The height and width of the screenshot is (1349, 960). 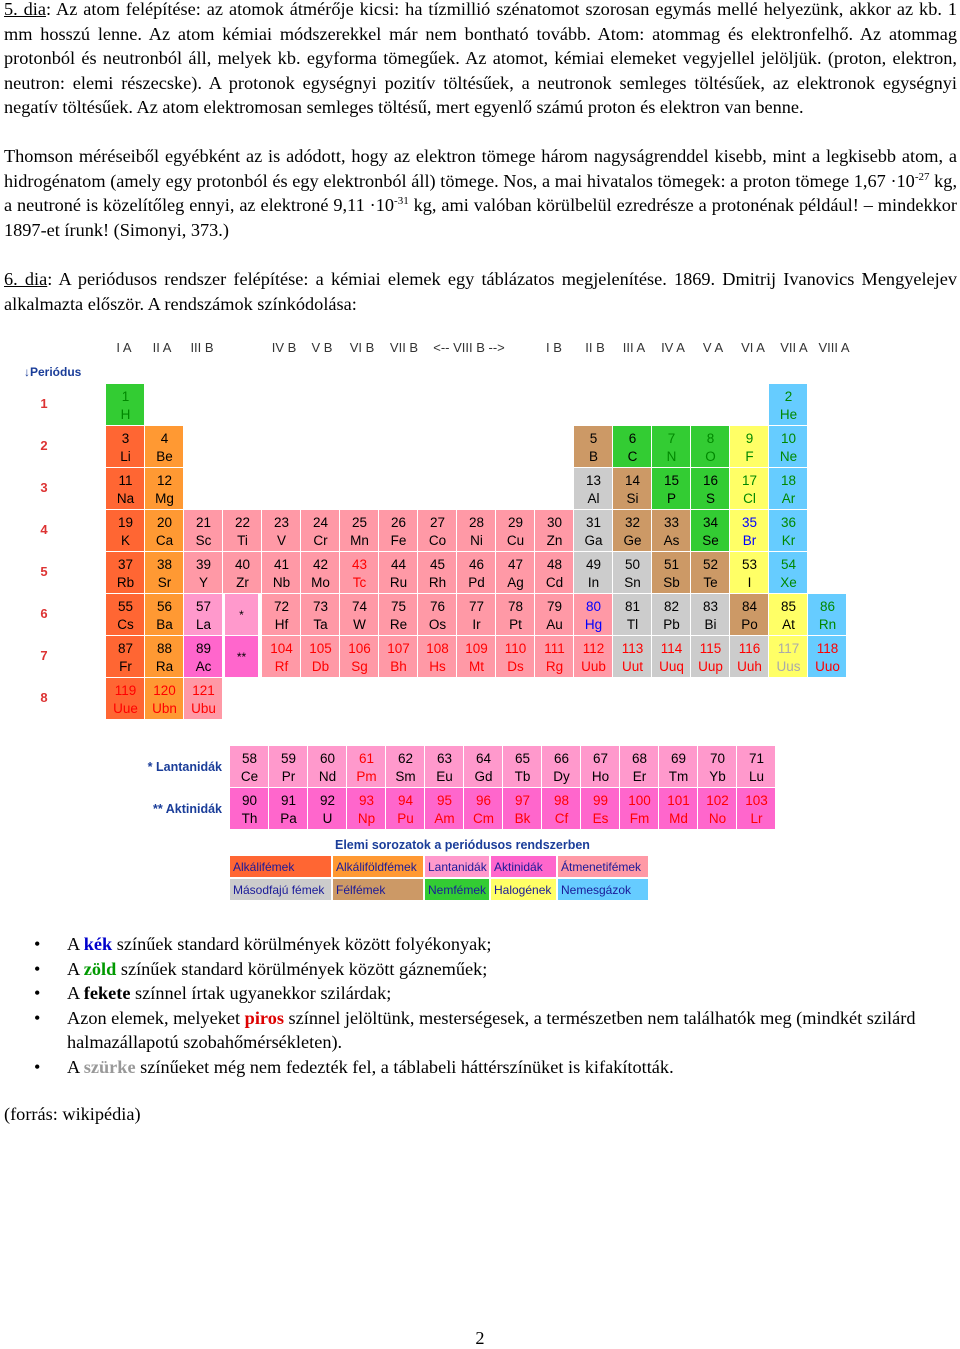 What do you see at coordinates (554, 648) in the screenshot?
I see `atomic-number: 111` at bounding box center [554, 648].